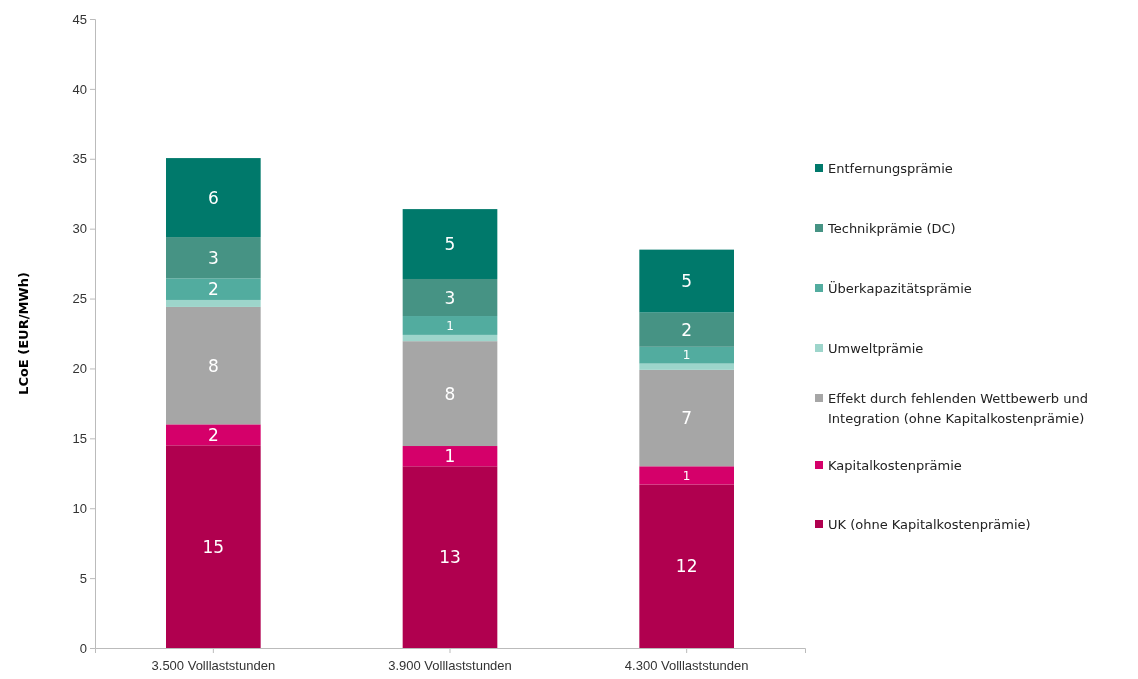 The width and height of the screenshot is (1138, 679). What do you see at coordinates (450, 666) in the screenshot?
I see `x-tick-label: 3.900 Volllaststunden` at bounding box center [450, 666].